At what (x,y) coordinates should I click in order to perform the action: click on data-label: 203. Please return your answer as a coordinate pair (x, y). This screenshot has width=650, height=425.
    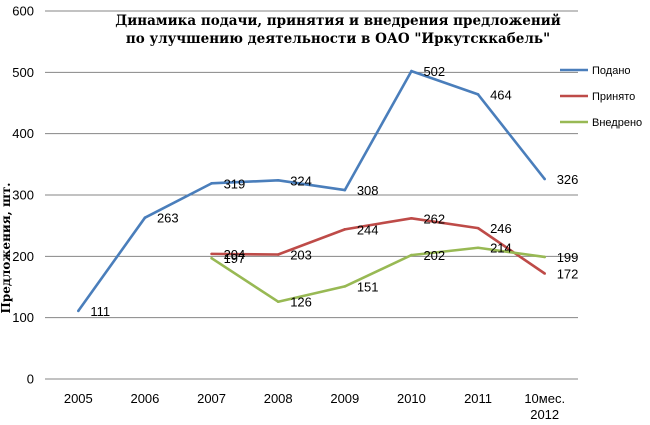
    Looking at the image, I should click on (301, 254).